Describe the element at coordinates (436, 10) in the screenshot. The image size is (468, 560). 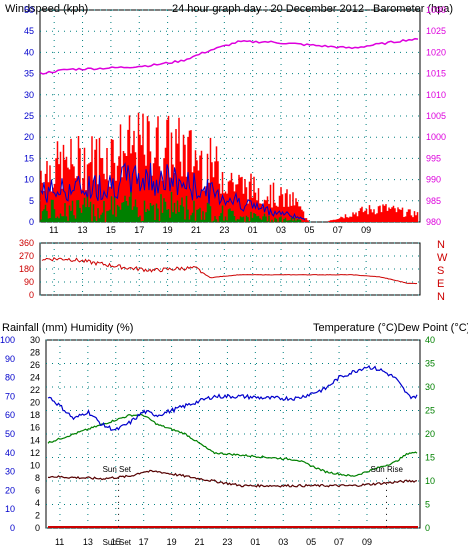
I see `barometer-tick-label: 1030` at that location.